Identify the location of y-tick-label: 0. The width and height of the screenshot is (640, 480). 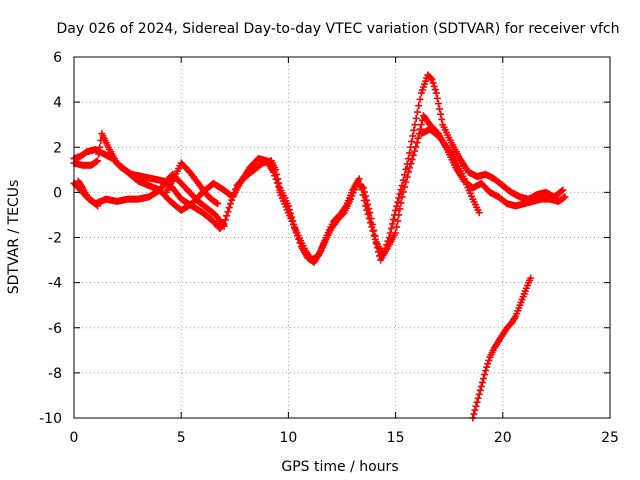
(57, 193).